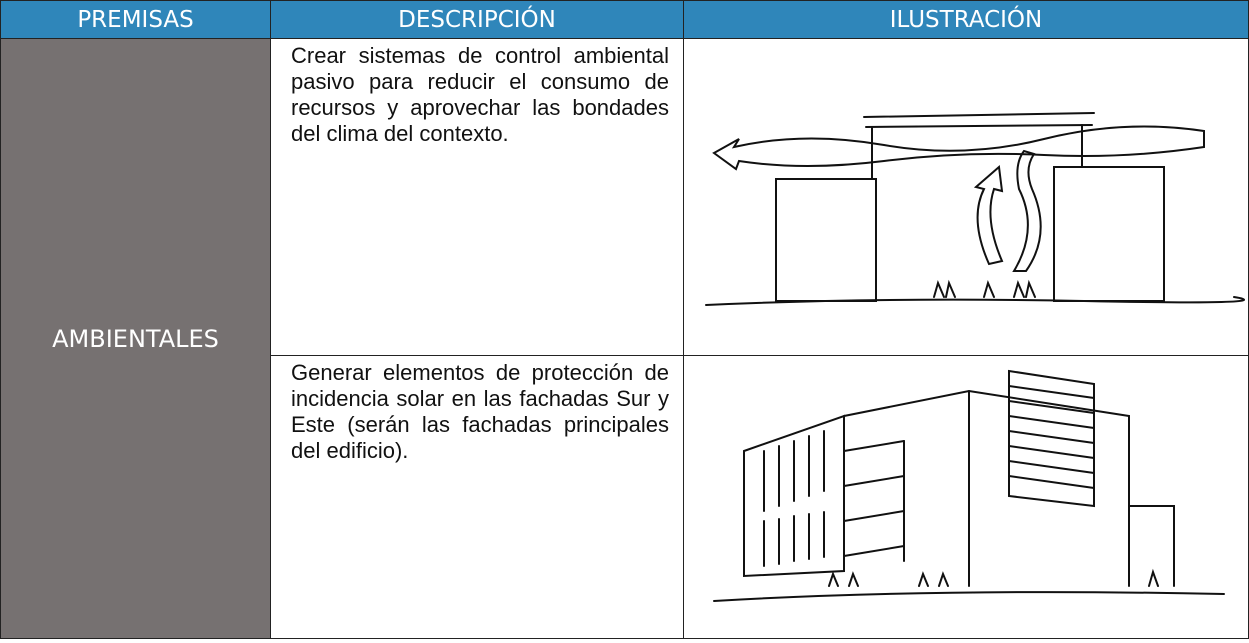 The width and height of the screenshot is (1249, 643). What do you see at coordinates (969, 485) in the screenshot?
I see `sketch-facade` at bounding box center [969, 485].